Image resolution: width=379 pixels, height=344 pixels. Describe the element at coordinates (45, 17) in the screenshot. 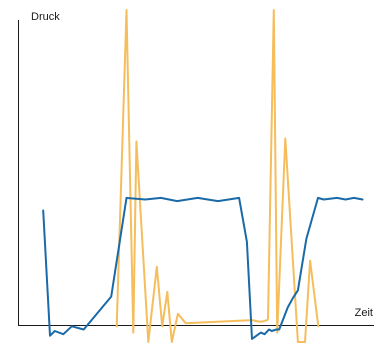

I see `y-axis-label: Druck` at that location.